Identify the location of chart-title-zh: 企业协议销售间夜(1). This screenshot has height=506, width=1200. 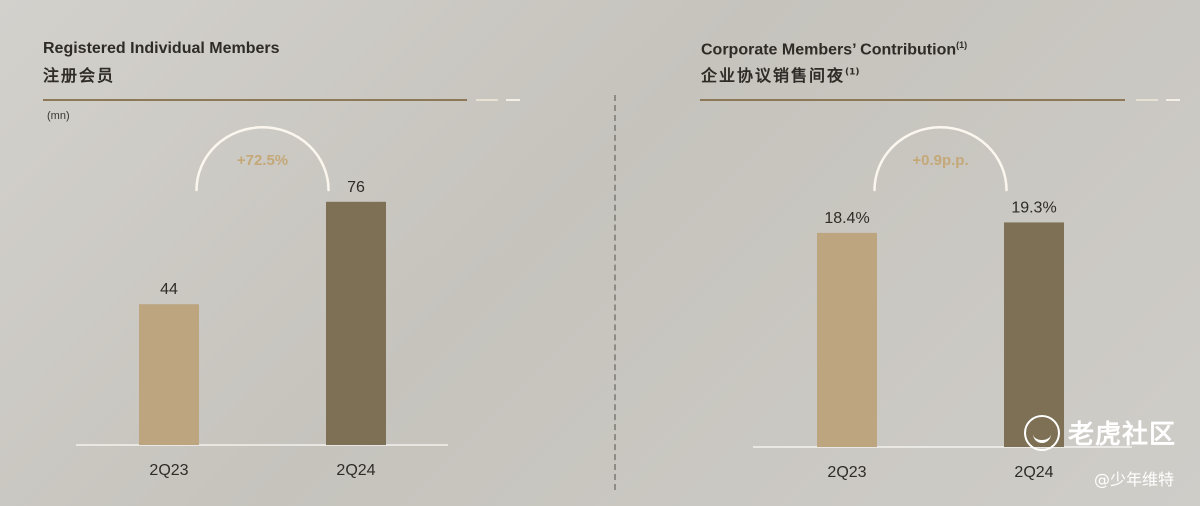
(780, 75).